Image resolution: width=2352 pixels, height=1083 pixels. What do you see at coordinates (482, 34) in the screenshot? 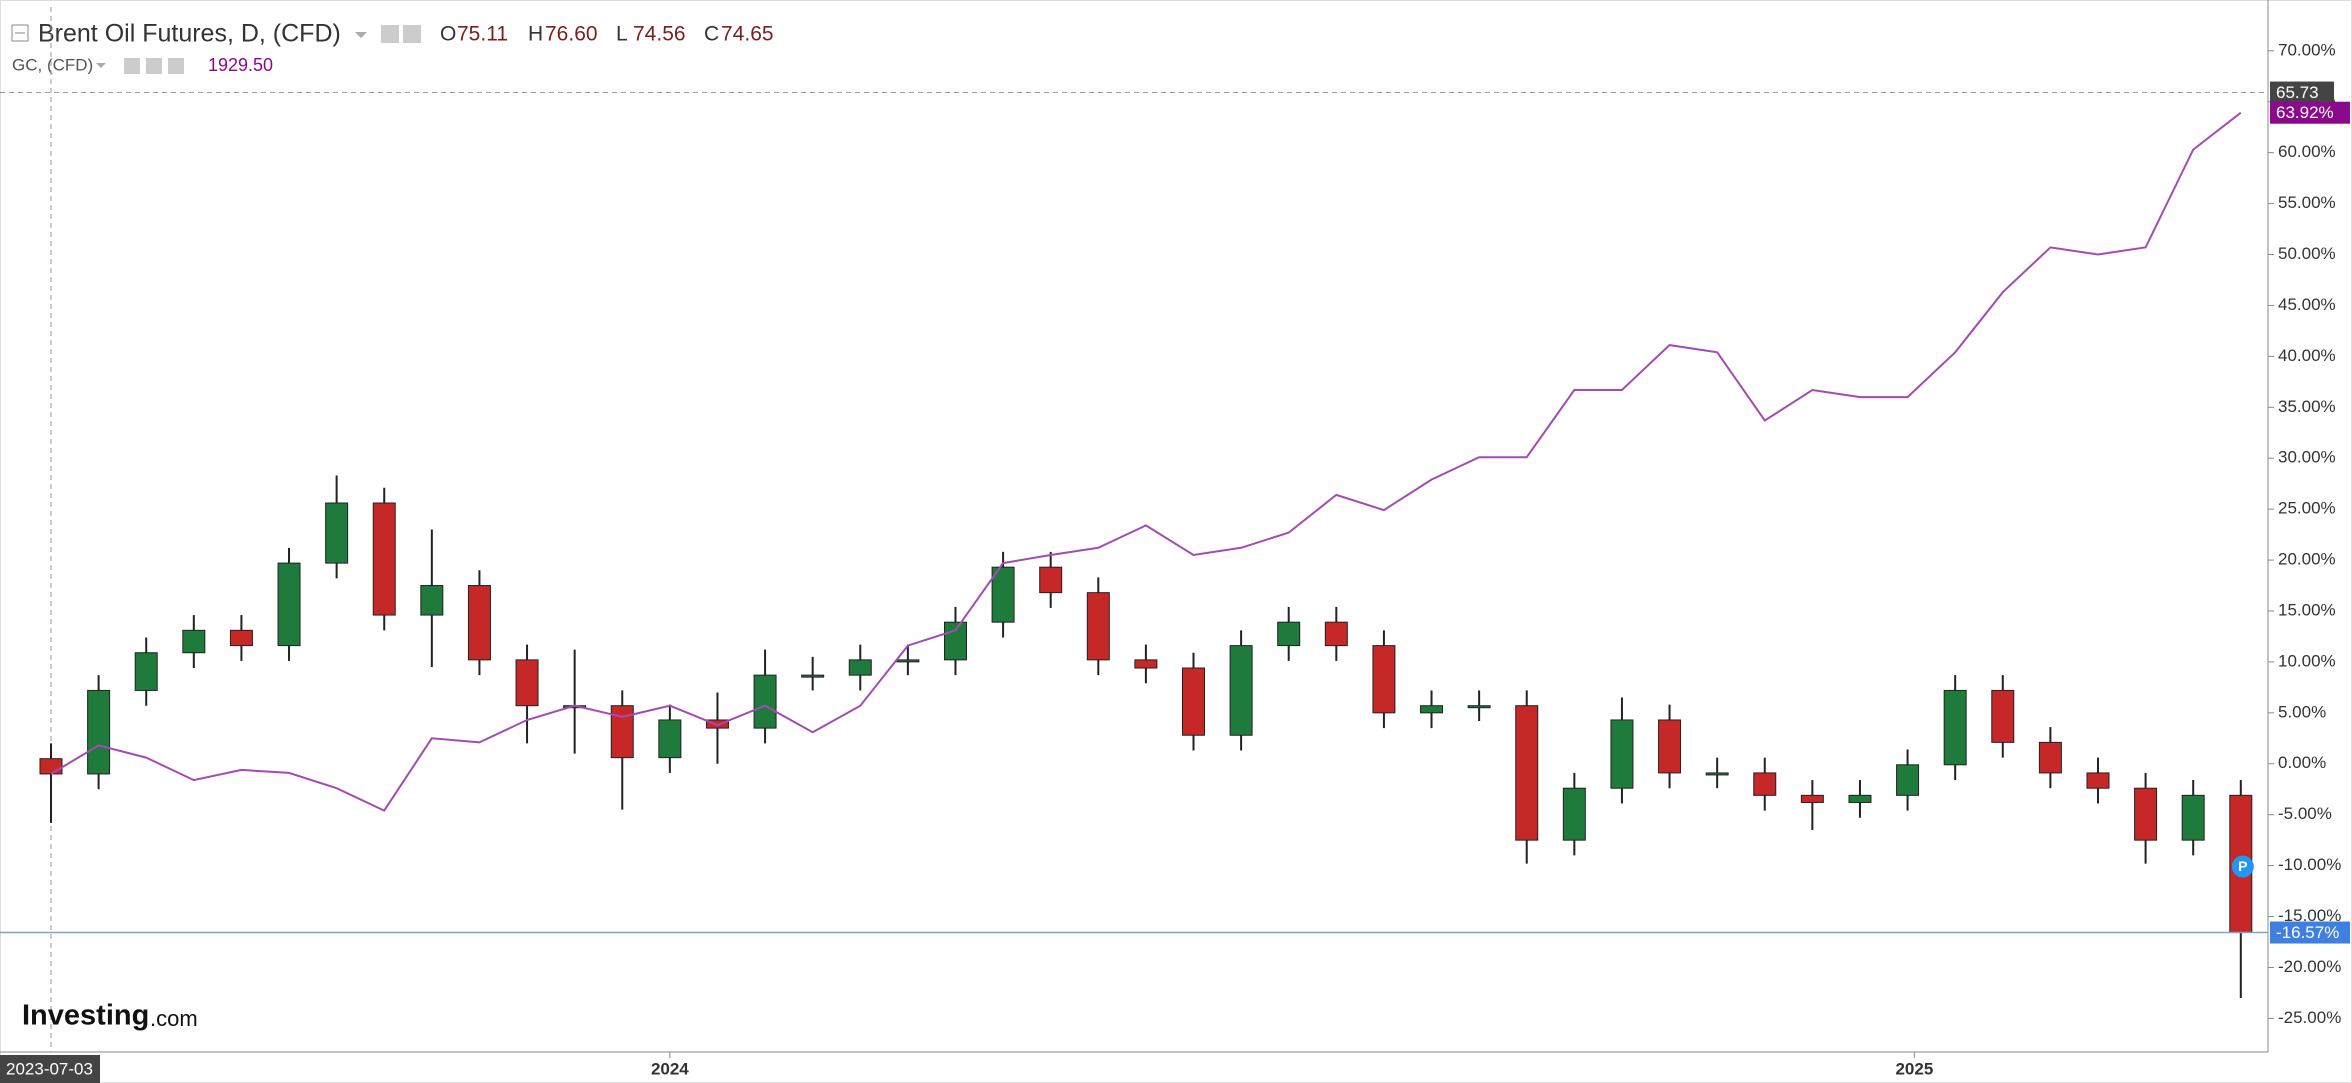
I see `ohlc-value: 75.11` at bounding box center [482, 34].